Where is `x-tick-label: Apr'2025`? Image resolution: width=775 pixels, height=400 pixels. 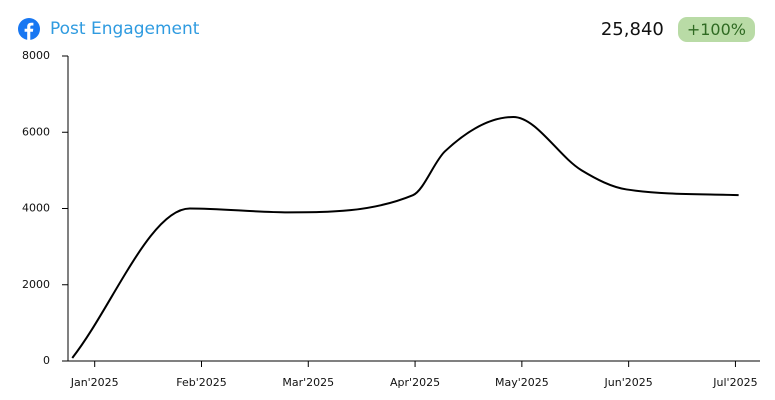 x-tick-label: Apr'2025 is located at coordinates (415, 382).